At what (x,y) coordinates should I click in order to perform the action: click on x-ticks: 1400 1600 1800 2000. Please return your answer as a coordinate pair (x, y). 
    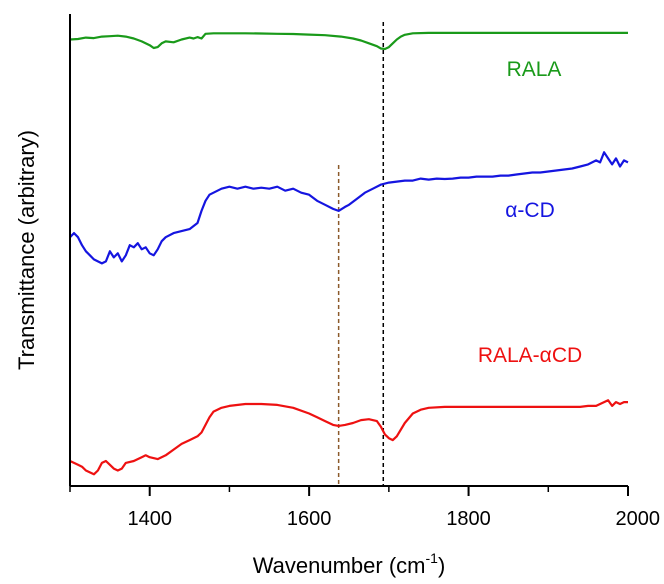
    Looking at the image, I should click on (365, 508).